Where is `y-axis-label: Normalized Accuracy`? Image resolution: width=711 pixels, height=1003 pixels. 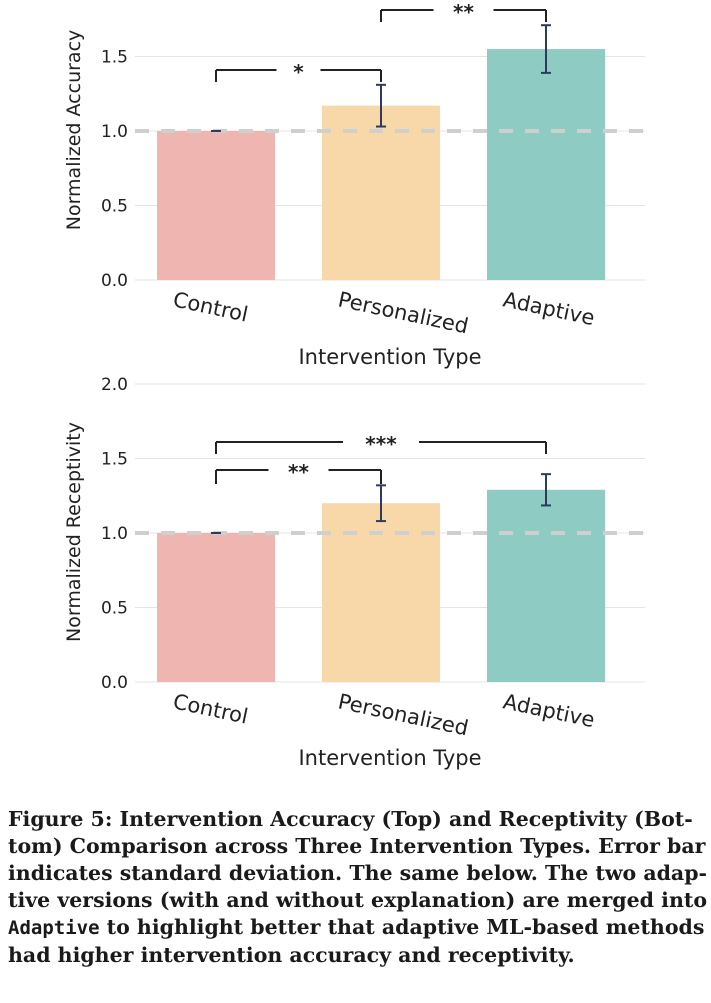 y-axis-label: Normalized Accuracy is located at coordinates (74, 130).